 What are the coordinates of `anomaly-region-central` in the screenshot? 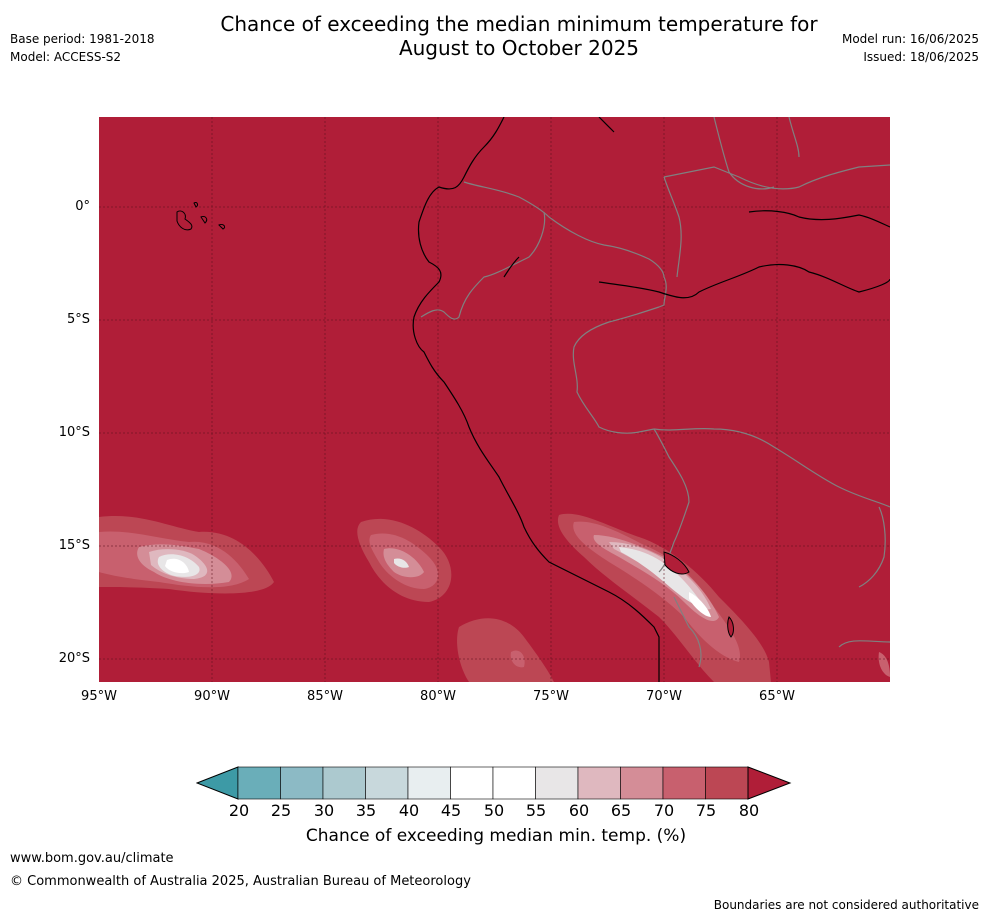 It's located at (404, 560).